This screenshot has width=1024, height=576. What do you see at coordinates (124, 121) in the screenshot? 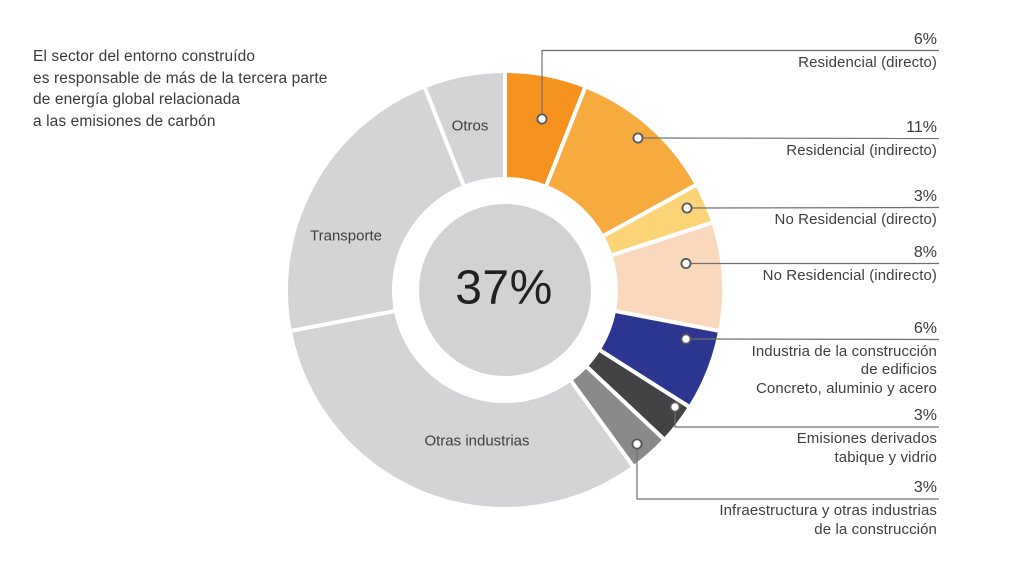
I see `intro-line-4: a las emisiones de carbón` at bounding box center [124, 121].